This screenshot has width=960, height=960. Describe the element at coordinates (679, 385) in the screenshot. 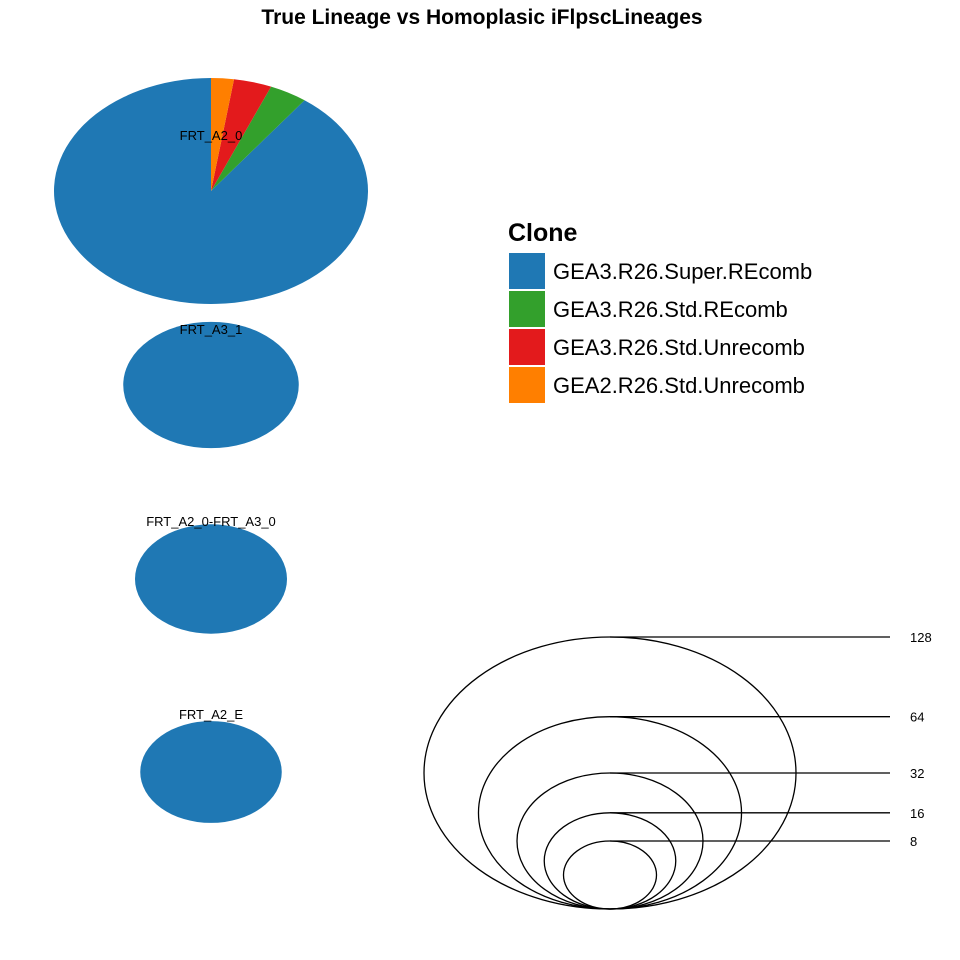

I see `legend-label: GEA2.R26.Std.Unrecomb` at that location.